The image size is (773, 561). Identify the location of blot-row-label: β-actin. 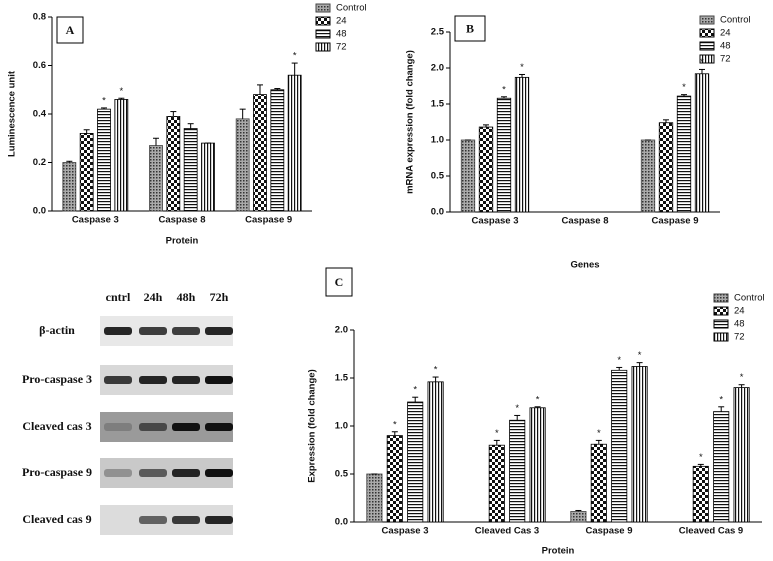
(57, 330).